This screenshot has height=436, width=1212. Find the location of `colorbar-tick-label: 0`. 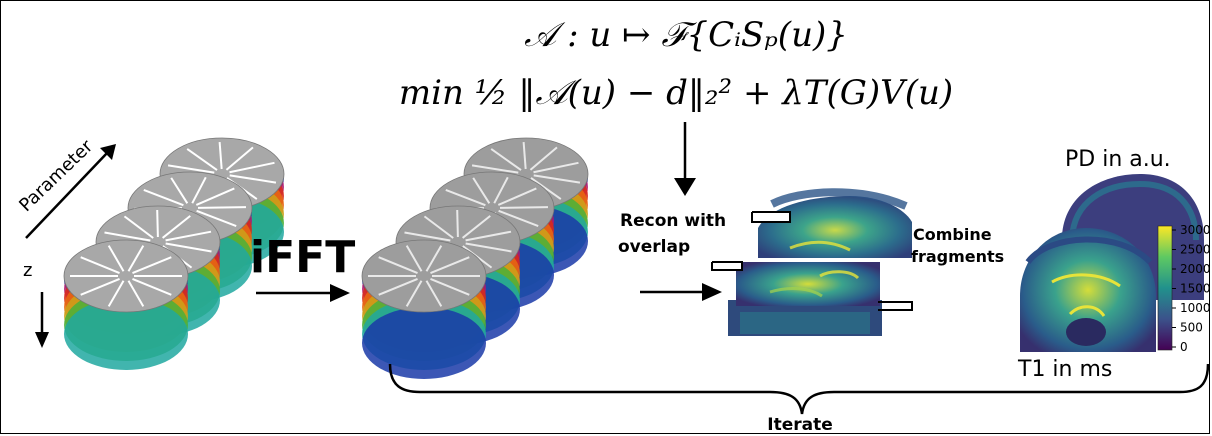

colorbar-tick-label: 0 is located at coordinates (1184, 347).